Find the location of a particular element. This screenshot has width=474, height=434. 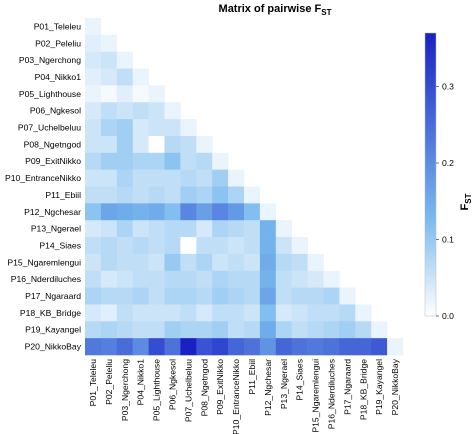

column-label: P13_Ngerael is located at coordinates (284, 384).